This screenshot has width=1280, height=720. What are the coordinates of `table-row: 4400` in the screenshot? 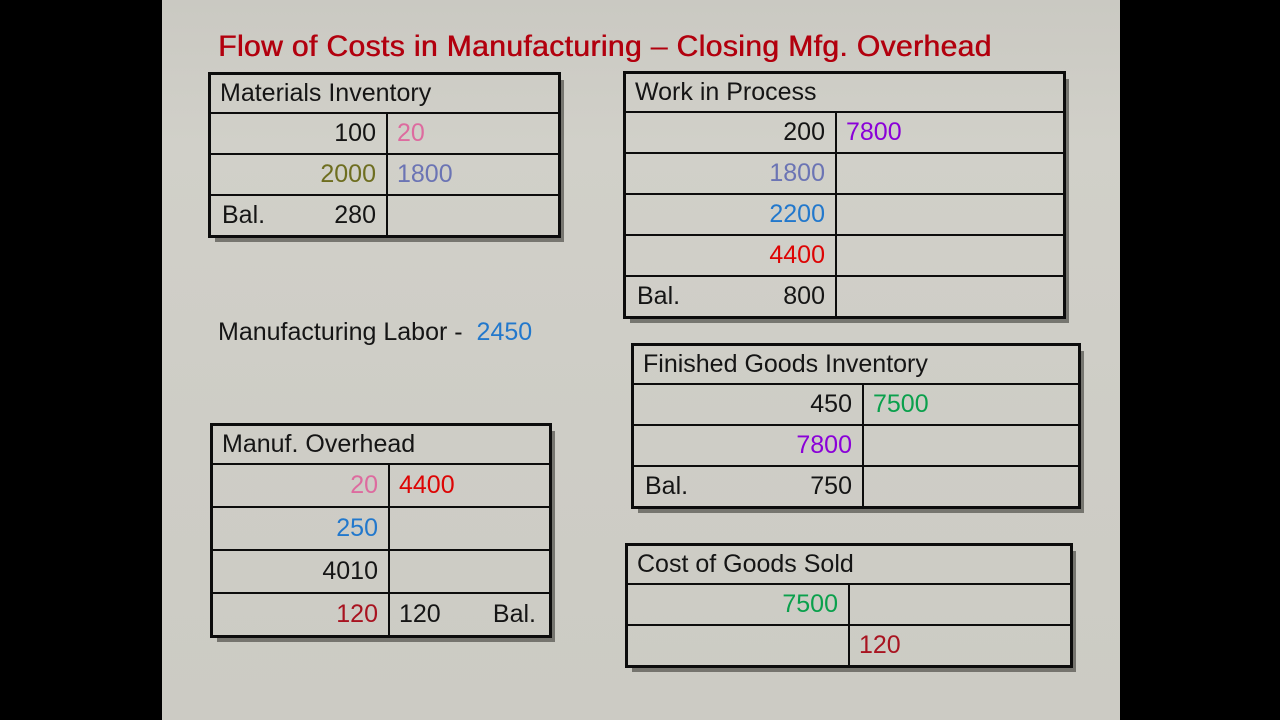 It's located at (844, 256).